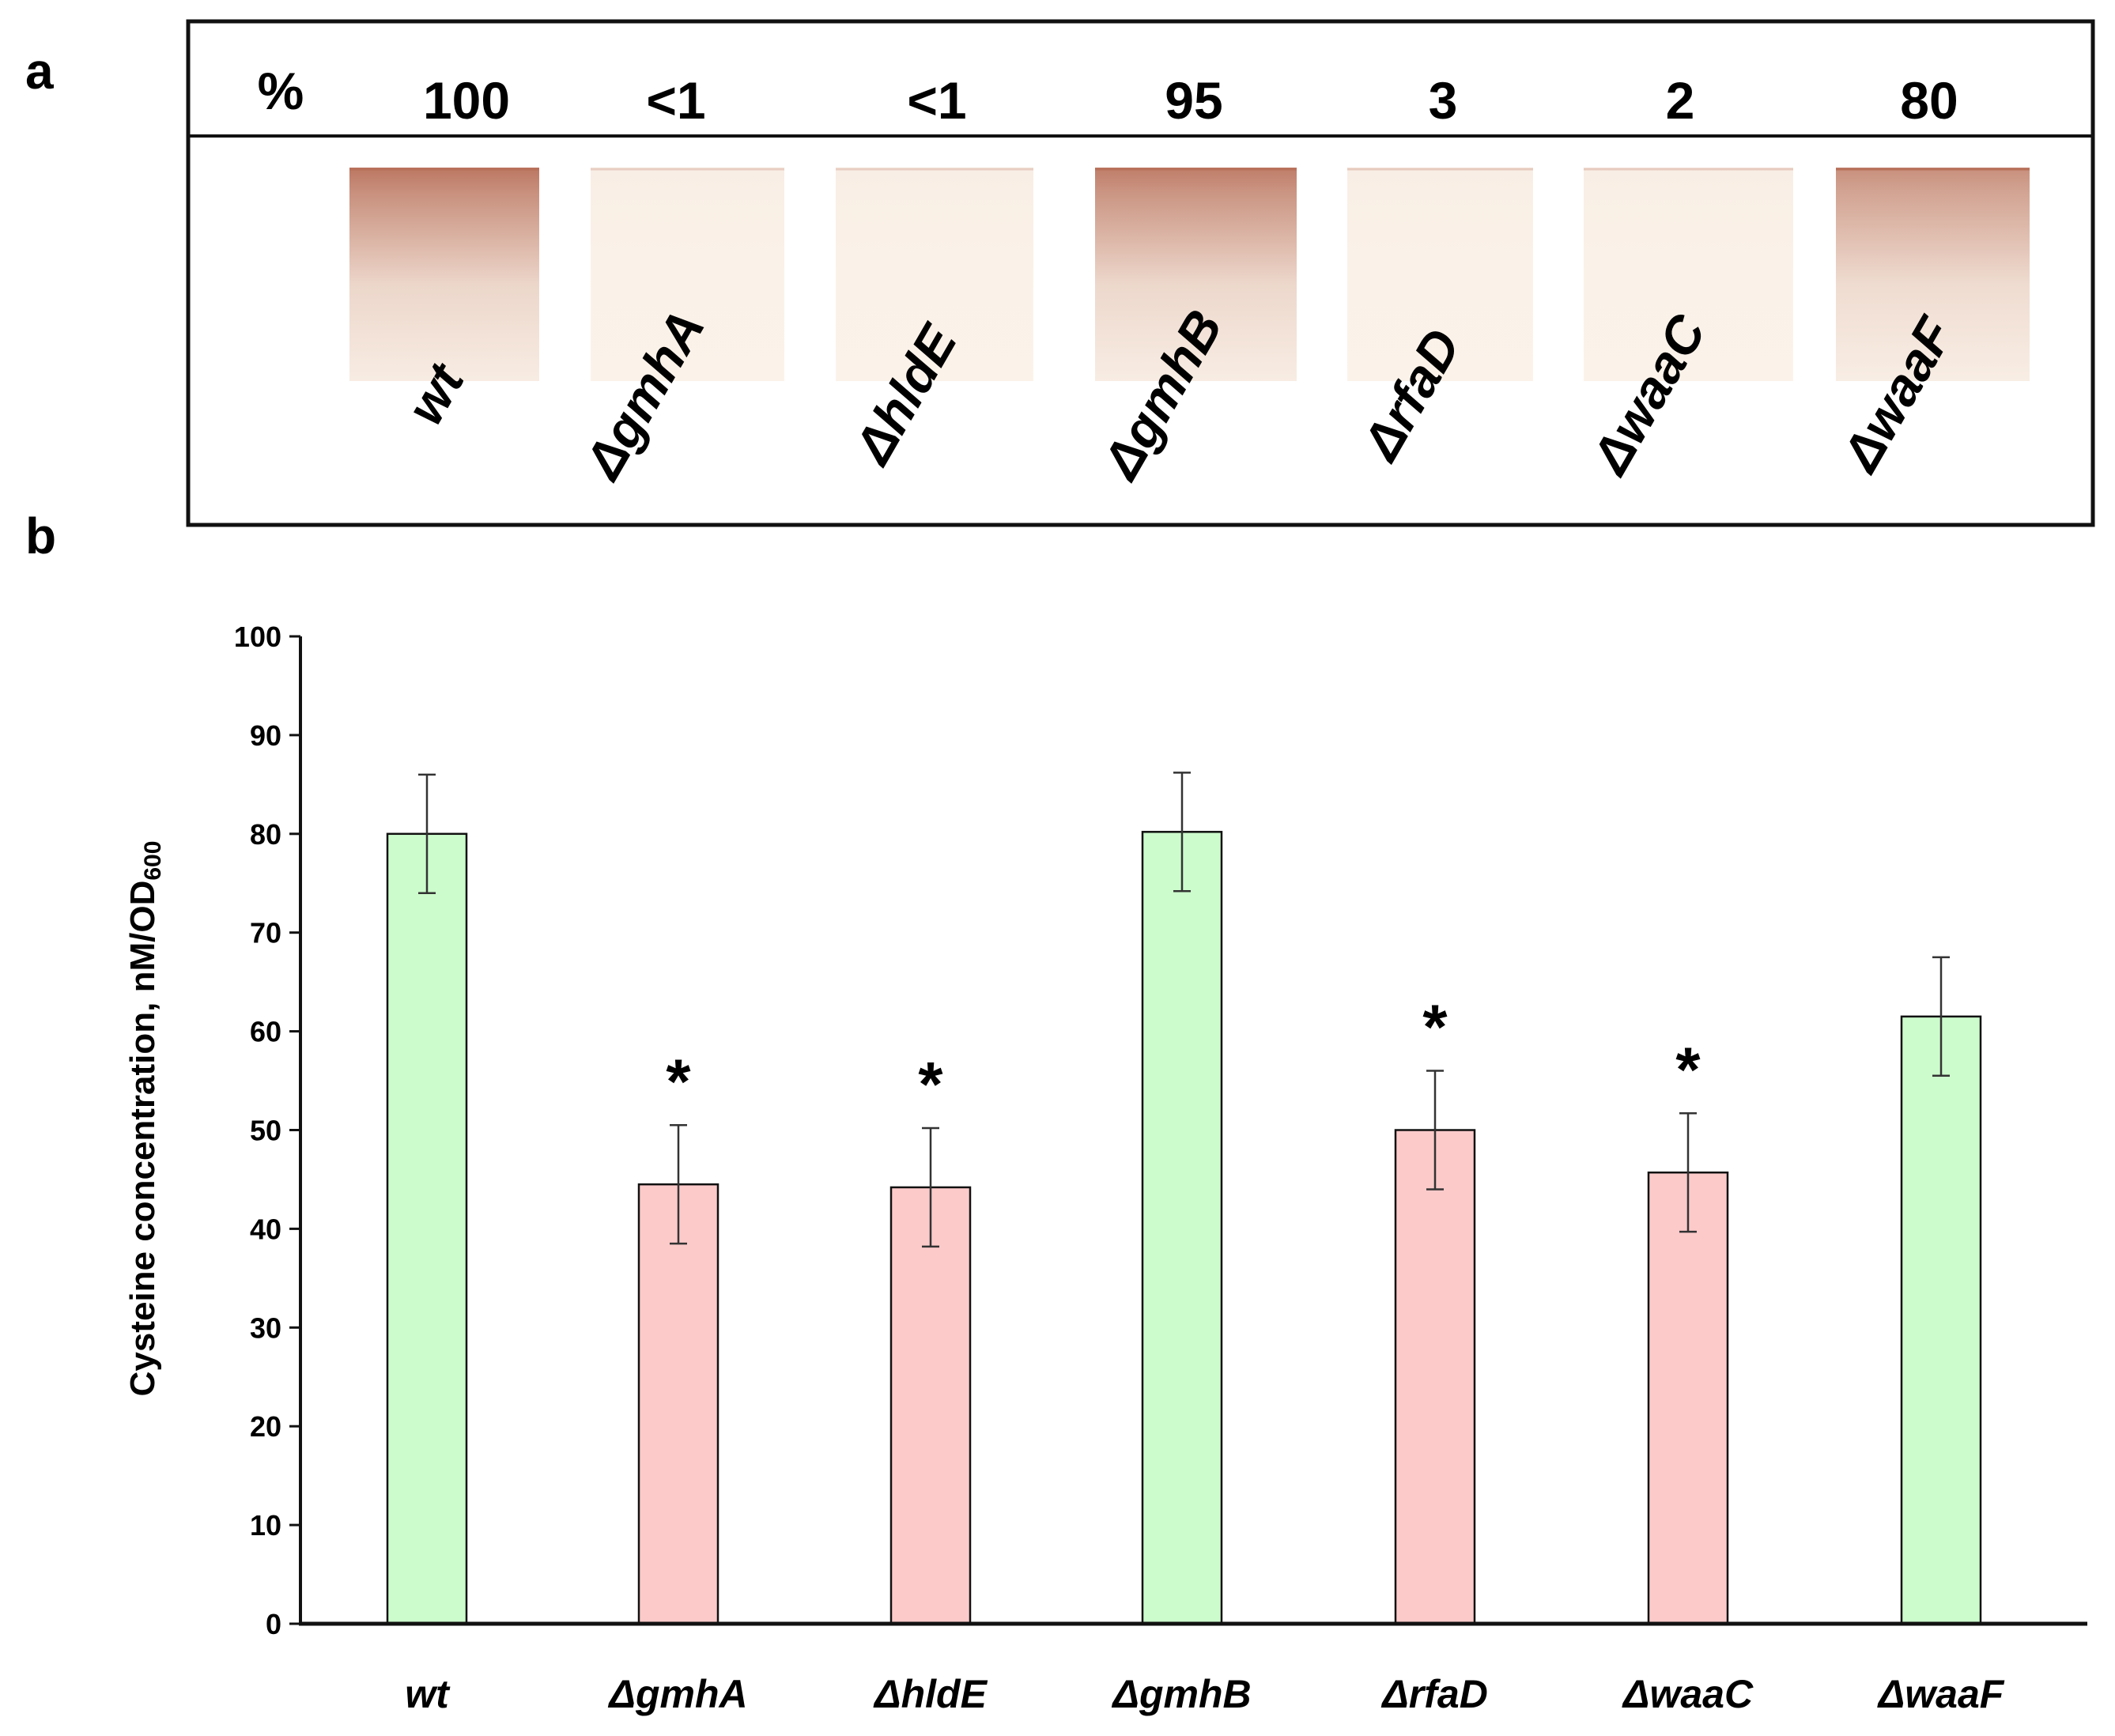  I want to click on y-tick-label: 10, so click(265, 1525).